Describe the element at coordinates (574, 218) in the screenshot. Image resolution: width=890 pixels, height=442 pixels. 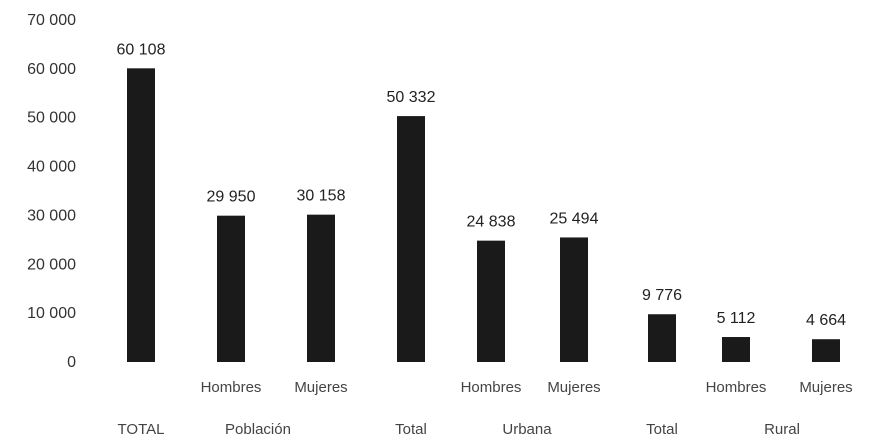
I see `data-label: 25 494` at that location.